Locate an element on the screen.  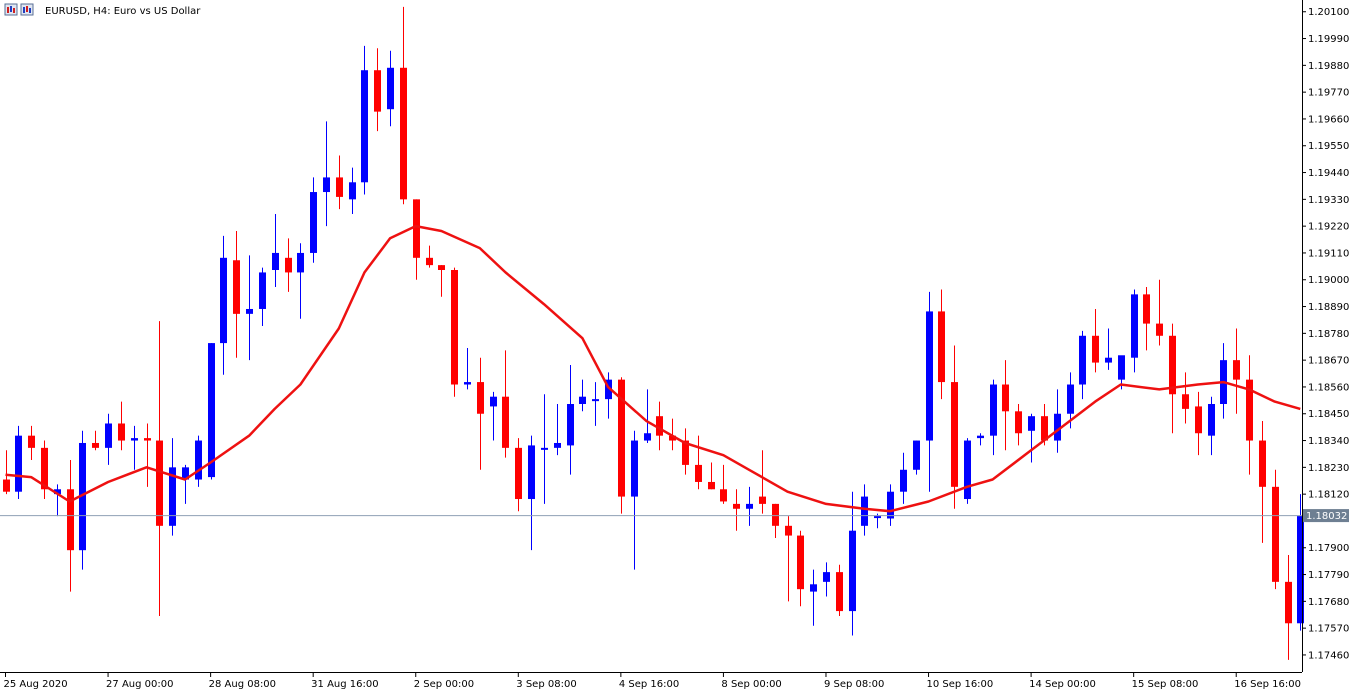
current-price-tag is located at coordinates (1326, 516).